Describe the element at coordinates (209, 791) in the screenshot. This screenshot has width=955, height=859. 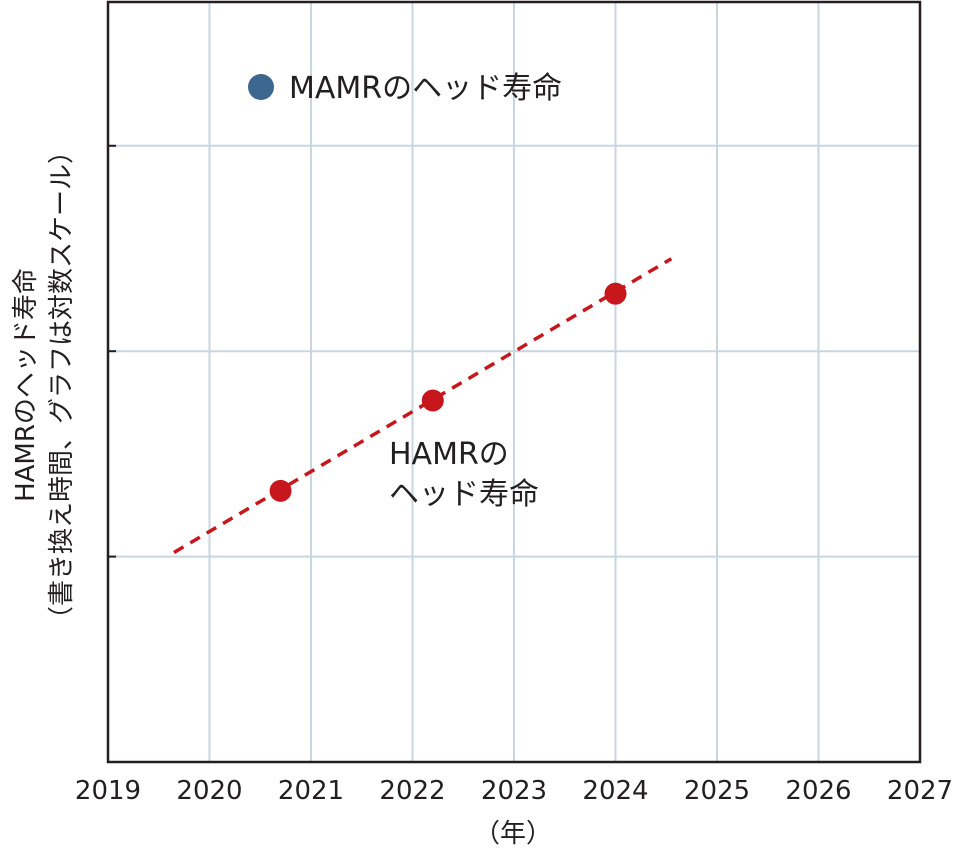
I see `x-tick-label: 2020` at that location.